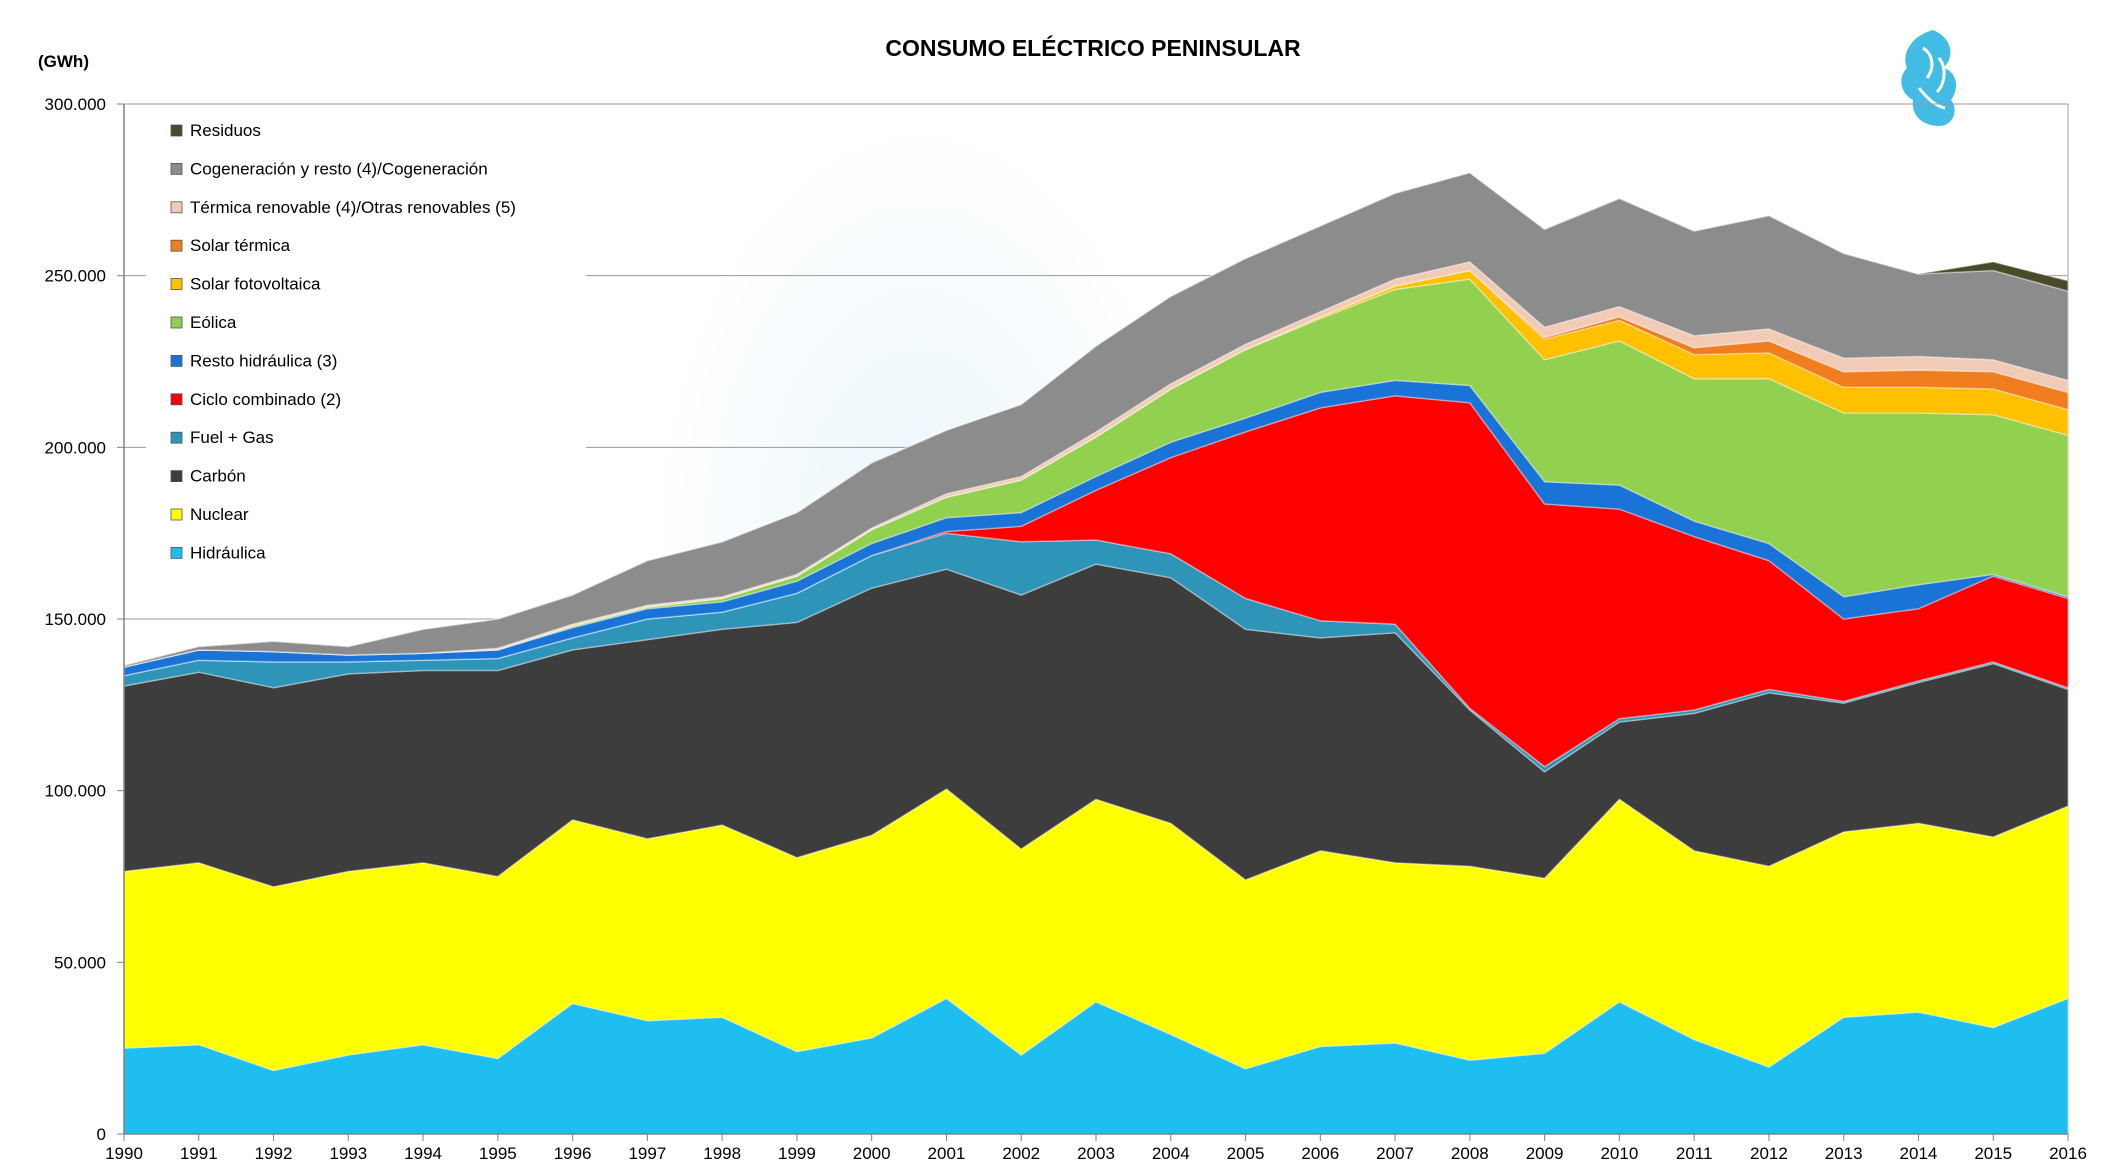 This screenshot has height=1160, width=2116. What do you see at coordinates (219, 514) in the screenshot?
I see `legend-label: Nuclear` at bounding box center [219, 514].